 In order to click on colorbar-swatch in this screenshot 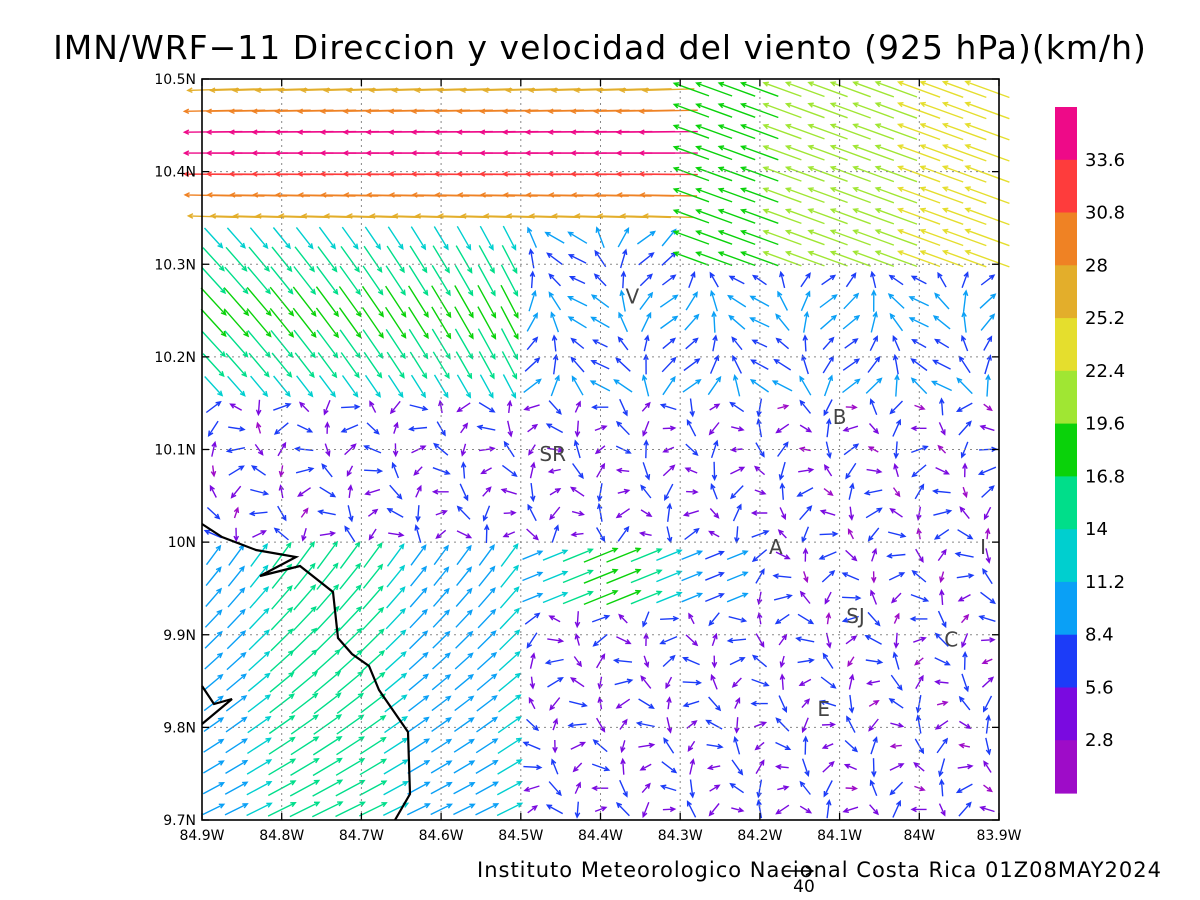, I will do `click(1066, 503)`.